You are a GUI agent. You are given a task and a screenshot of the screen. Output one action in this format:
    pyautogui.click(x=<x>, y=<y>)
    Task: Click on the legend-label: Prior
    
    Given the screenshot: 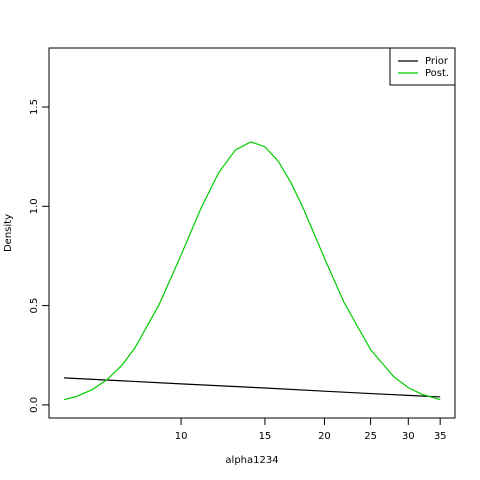 What is the action you would take?
    pyautogui.click(x=437, y=61)
    